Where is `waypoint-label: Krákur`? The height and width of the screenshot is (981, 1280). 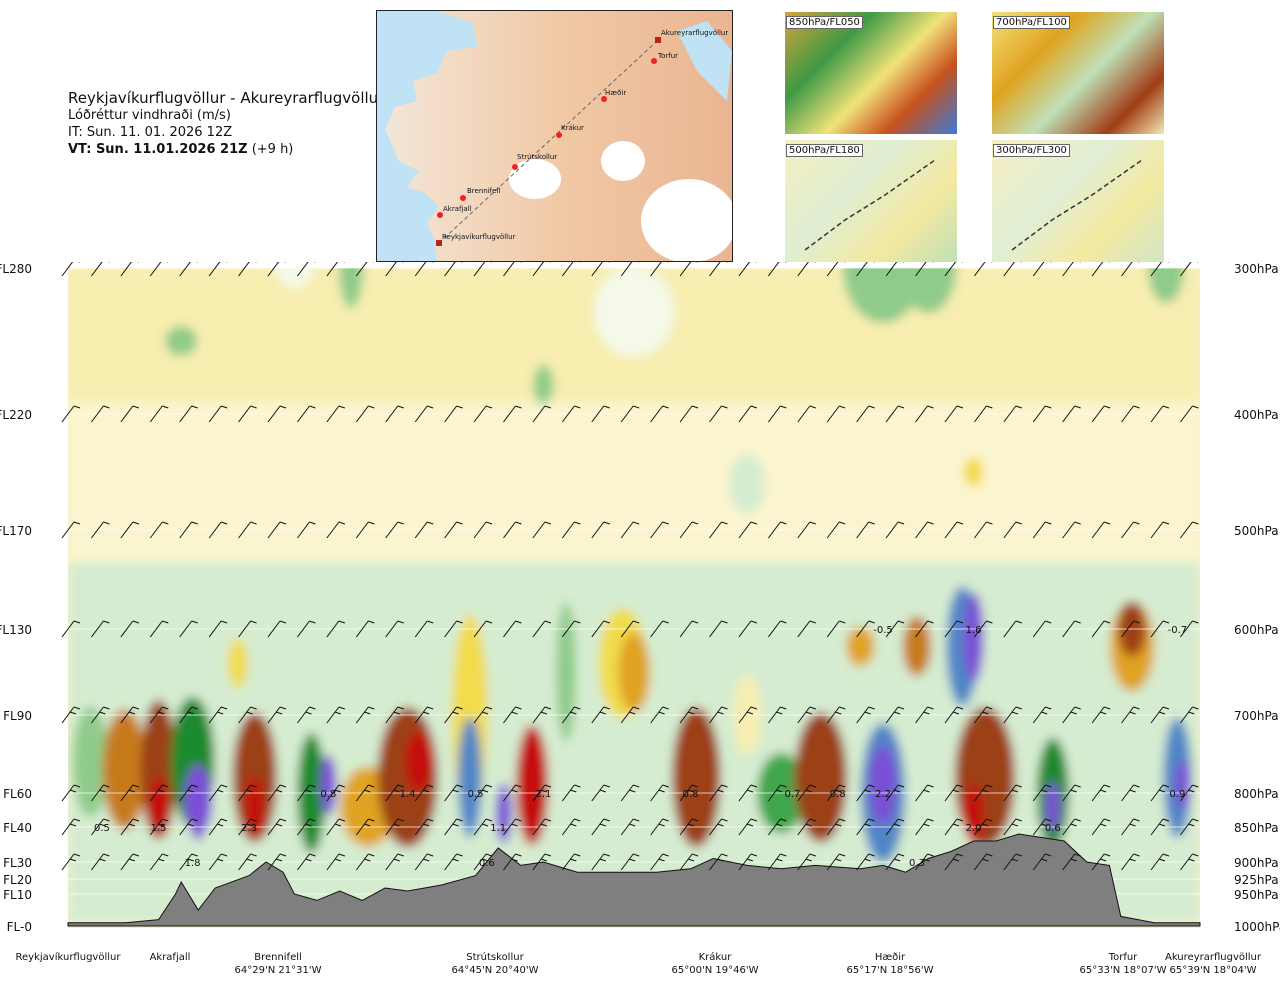
waypoint-label: Krákur is located at coordinates (572, 128).